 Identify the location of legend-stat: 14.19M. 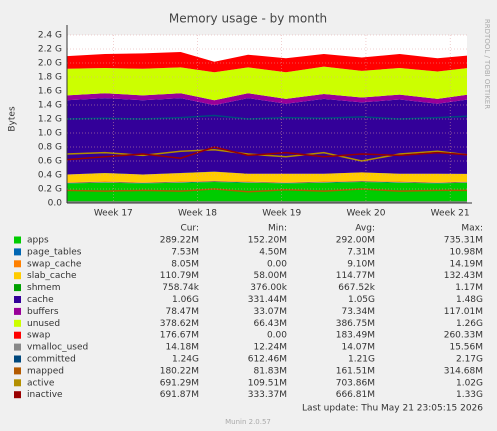
(466, 264).